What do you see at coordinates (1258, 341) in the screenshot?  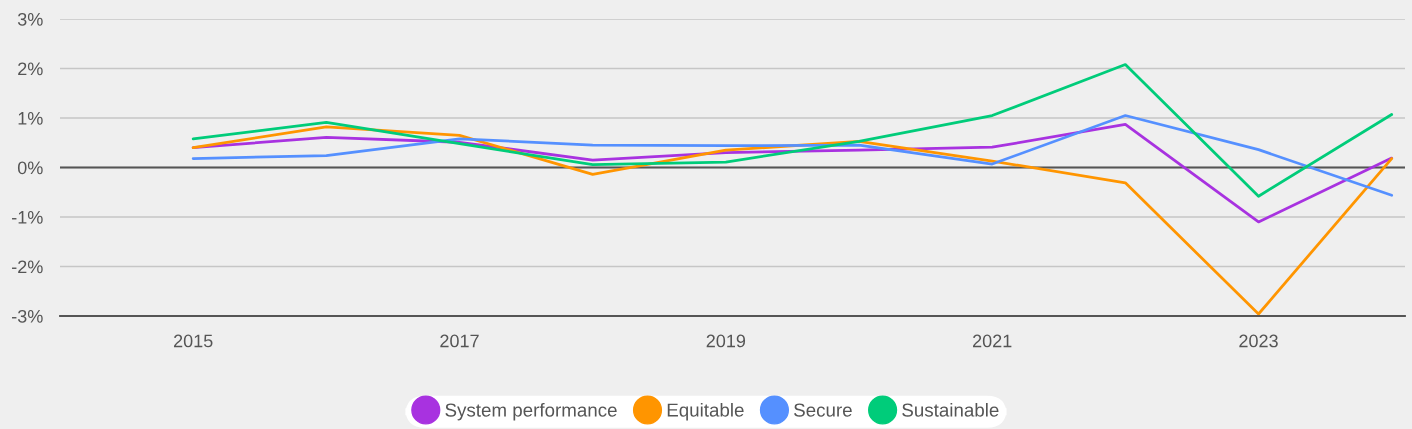 I see `x-tick-label: 2023` at bounding box center [1258, 341].